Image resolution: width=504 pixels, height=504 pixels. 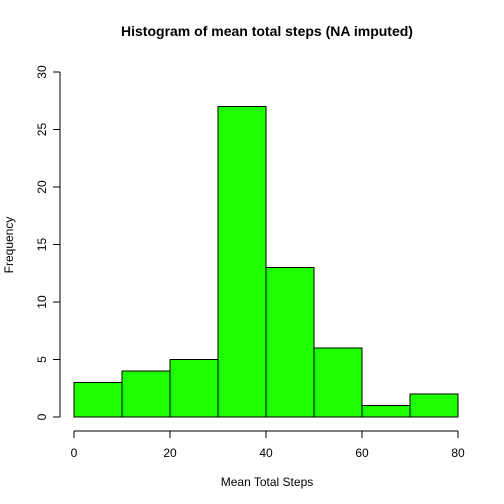 What do you see at coordinates (42, 72) in the screenshot?
I see `y-tick-label: 30` at bounding box center [42, 72].